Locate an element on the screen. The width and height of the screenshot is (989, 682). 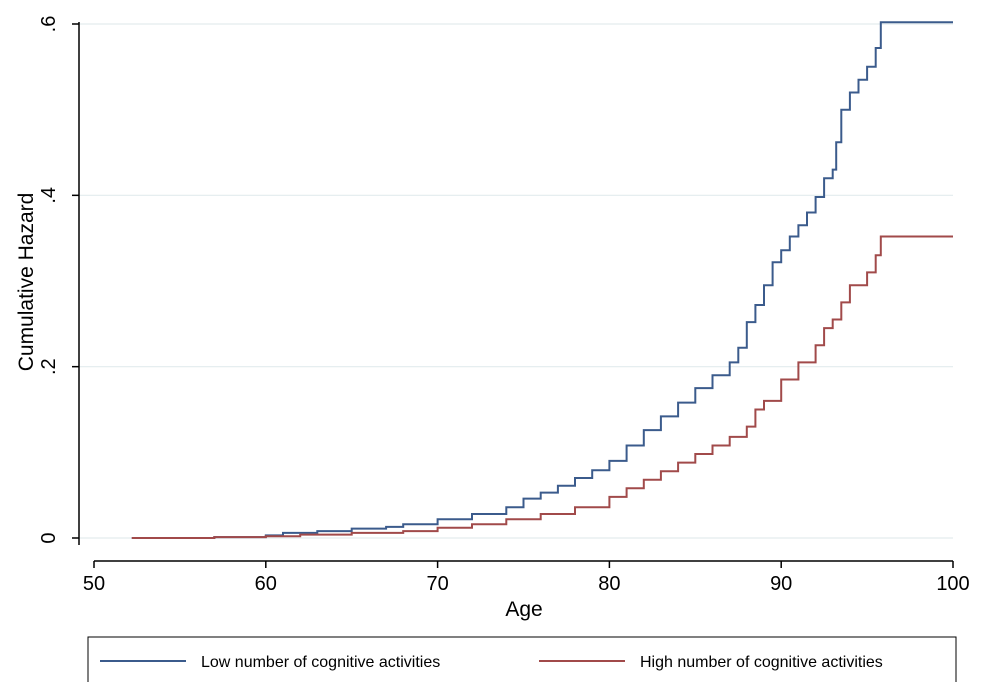
y-tick-label: .2 is located at coordinates (49, 366).